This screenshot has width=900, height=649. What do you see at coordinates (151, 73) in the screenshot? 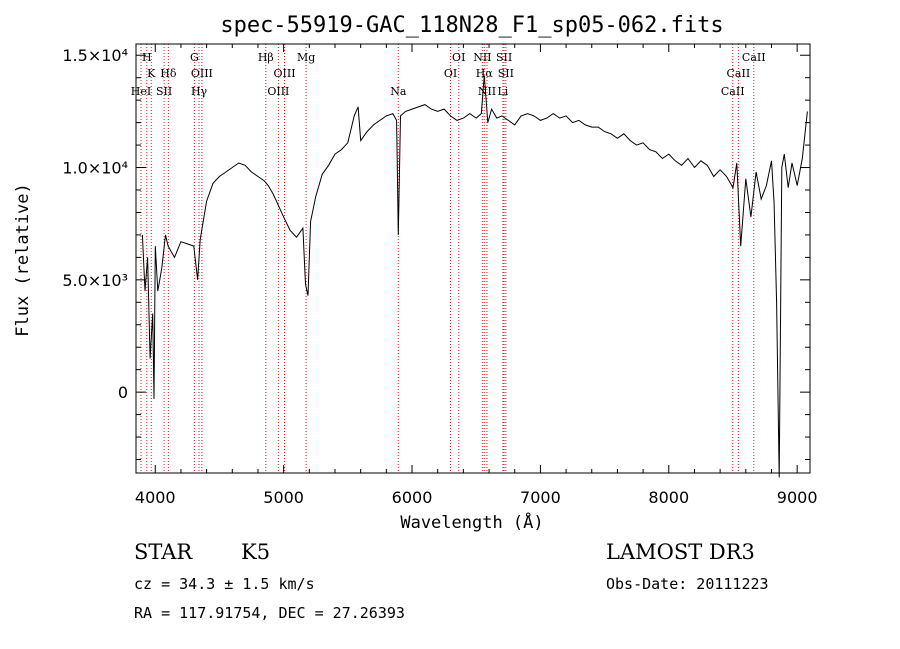
I see `line-label: K` at bounding box center [151, 73].